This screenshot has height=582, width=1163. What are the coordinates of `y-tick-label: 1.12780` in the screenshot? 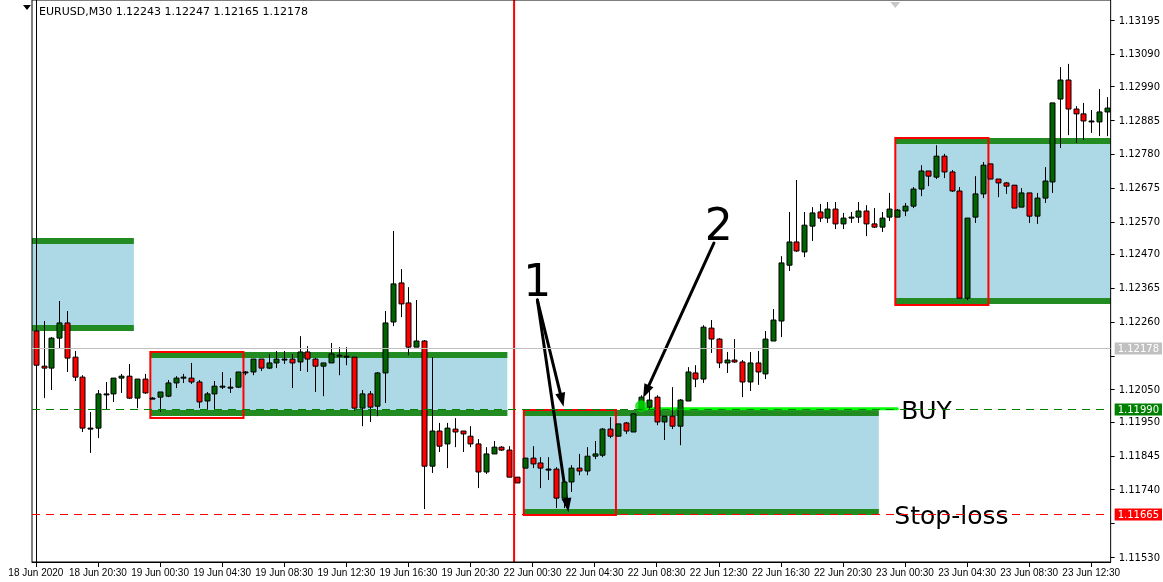 It's located at (1139, 154).